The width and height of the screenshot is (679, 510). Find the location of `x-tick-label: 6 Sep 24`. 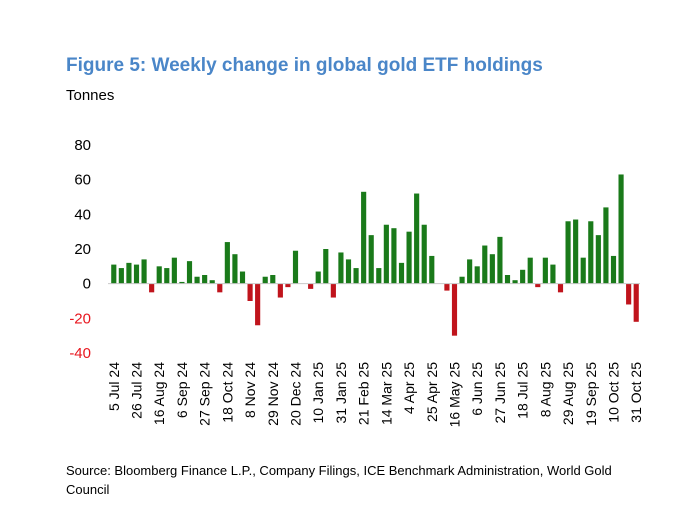

x-tick-label: 6 Sep 24 is located at coordinates (182, 390).